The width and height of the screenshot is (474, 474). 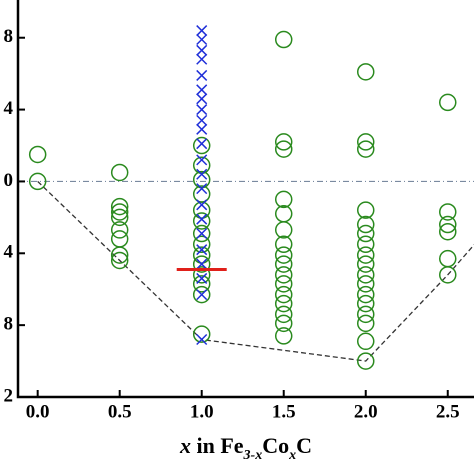 I want to click on x-tick-label: 1.5, so click(x=284, y=411).